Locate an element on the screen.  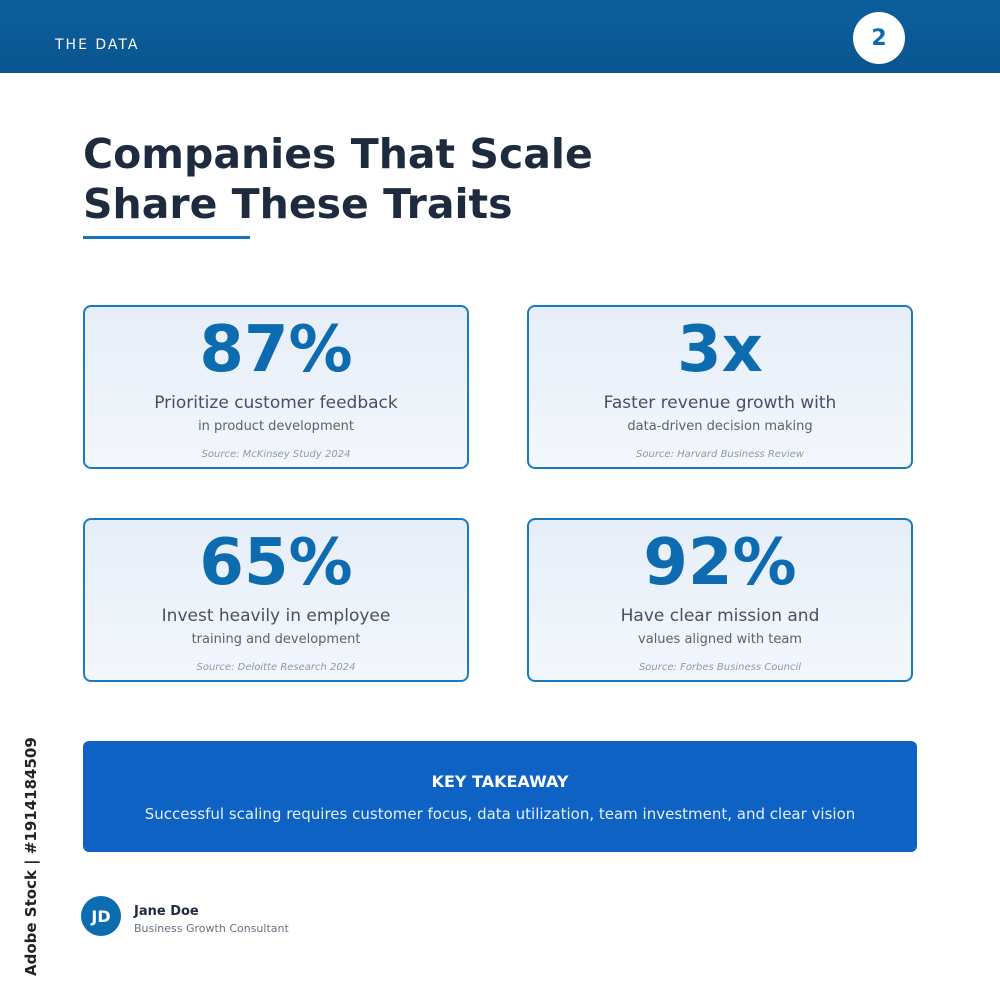
stat-source: Source: McKinsey Study 2024 is located at coordinates (276, 454).